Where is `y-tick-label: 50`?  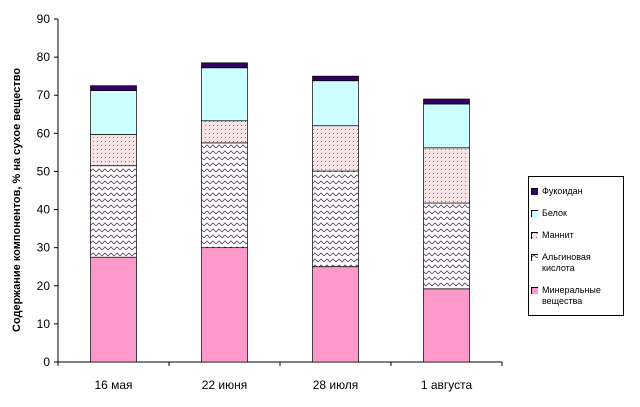
y-tick-label: 50 is located at coordinates (44, 171).